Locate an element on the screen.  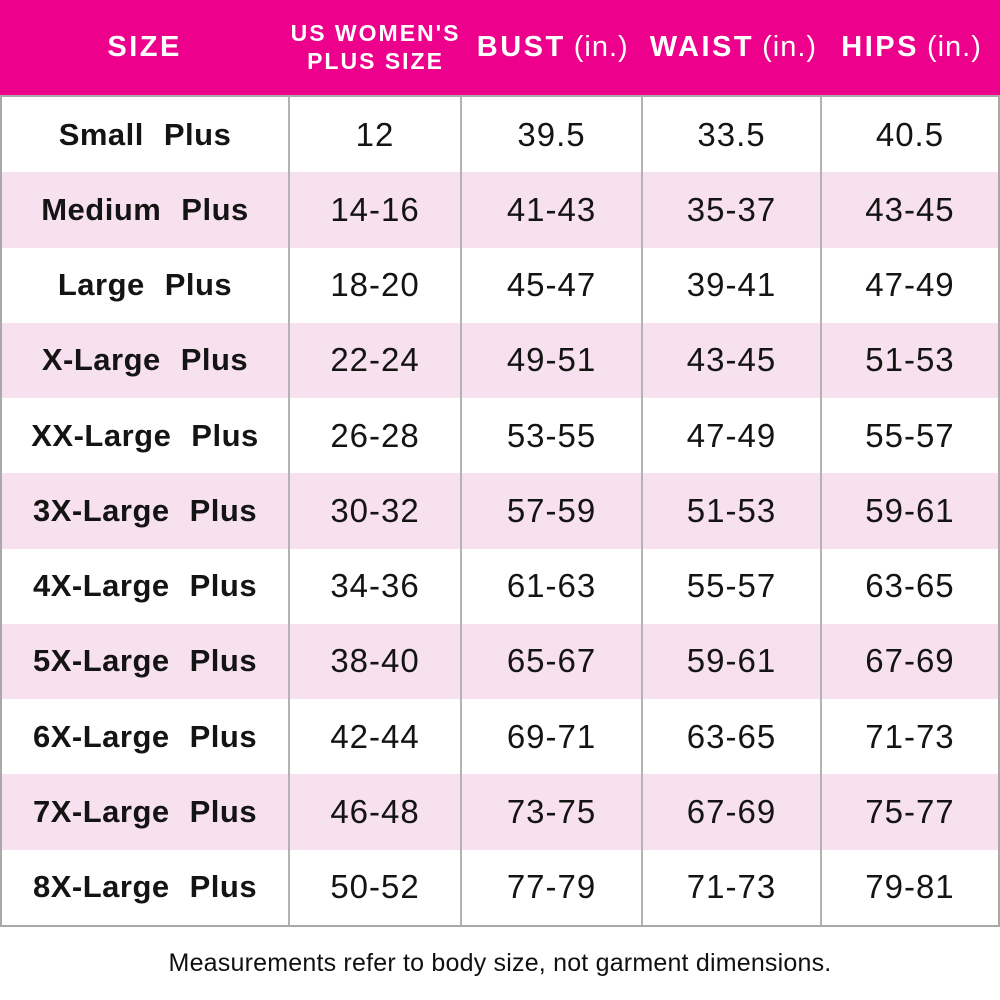
table-row: Medium Plus 14-16 41-43 35-37 43-45 is located at coordinates (500, 210).